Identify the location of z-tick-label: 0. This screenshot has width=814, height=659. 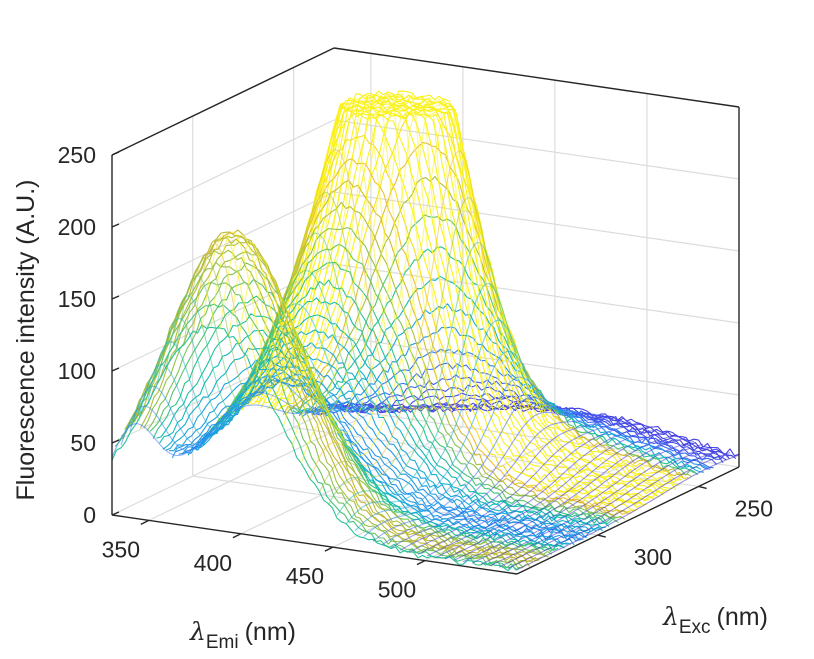
(89, 515).